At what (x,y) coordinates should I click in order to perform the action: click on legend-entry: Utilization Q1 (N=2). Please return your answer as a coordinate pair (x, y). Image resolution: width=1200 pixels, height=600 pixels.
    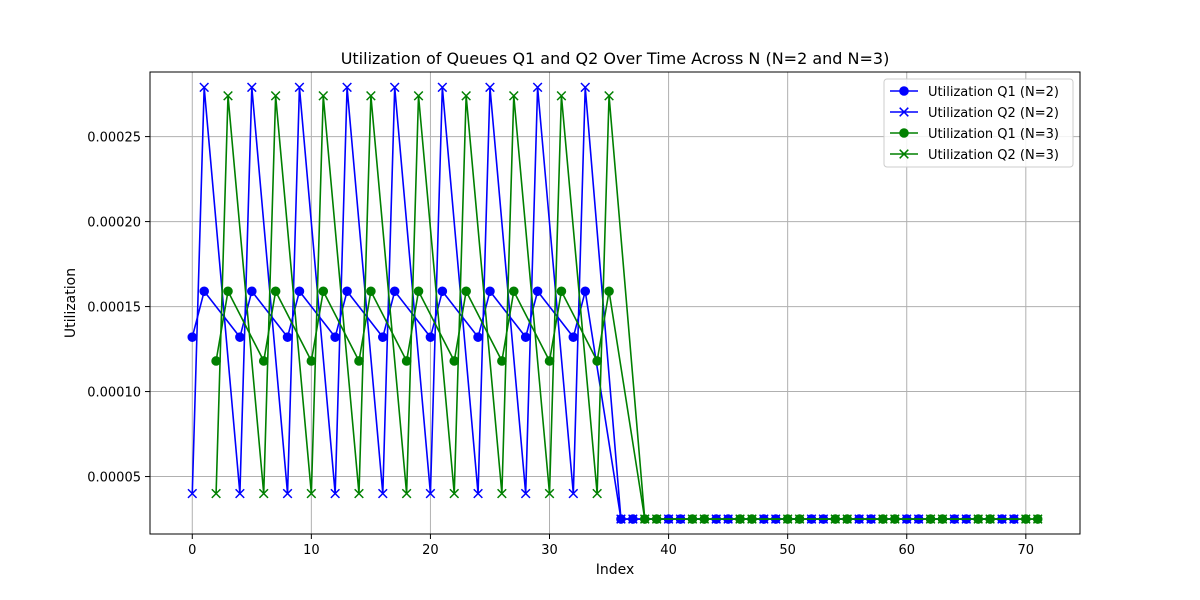
    Looking at the image, I should click on (974, 92).